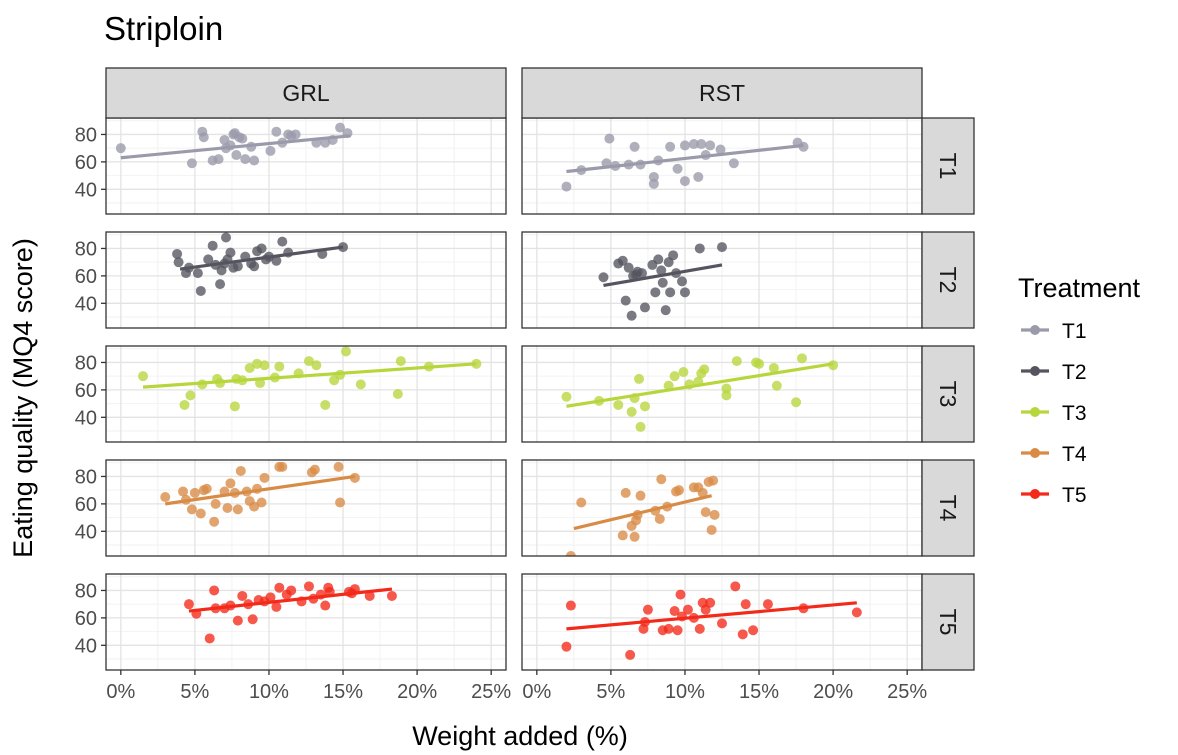 The image size is (1178, 755). I want to click on x-tick-label: 0%, so click(120, 692).